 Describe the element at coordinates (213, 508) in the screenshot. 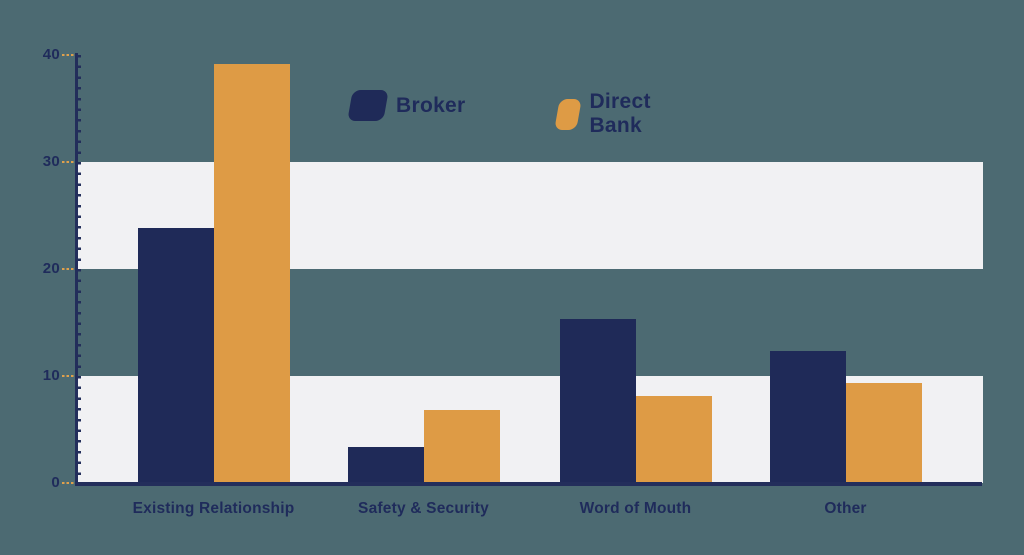

I see `category-label-existing-relationship: Existing Relationship` at that location.